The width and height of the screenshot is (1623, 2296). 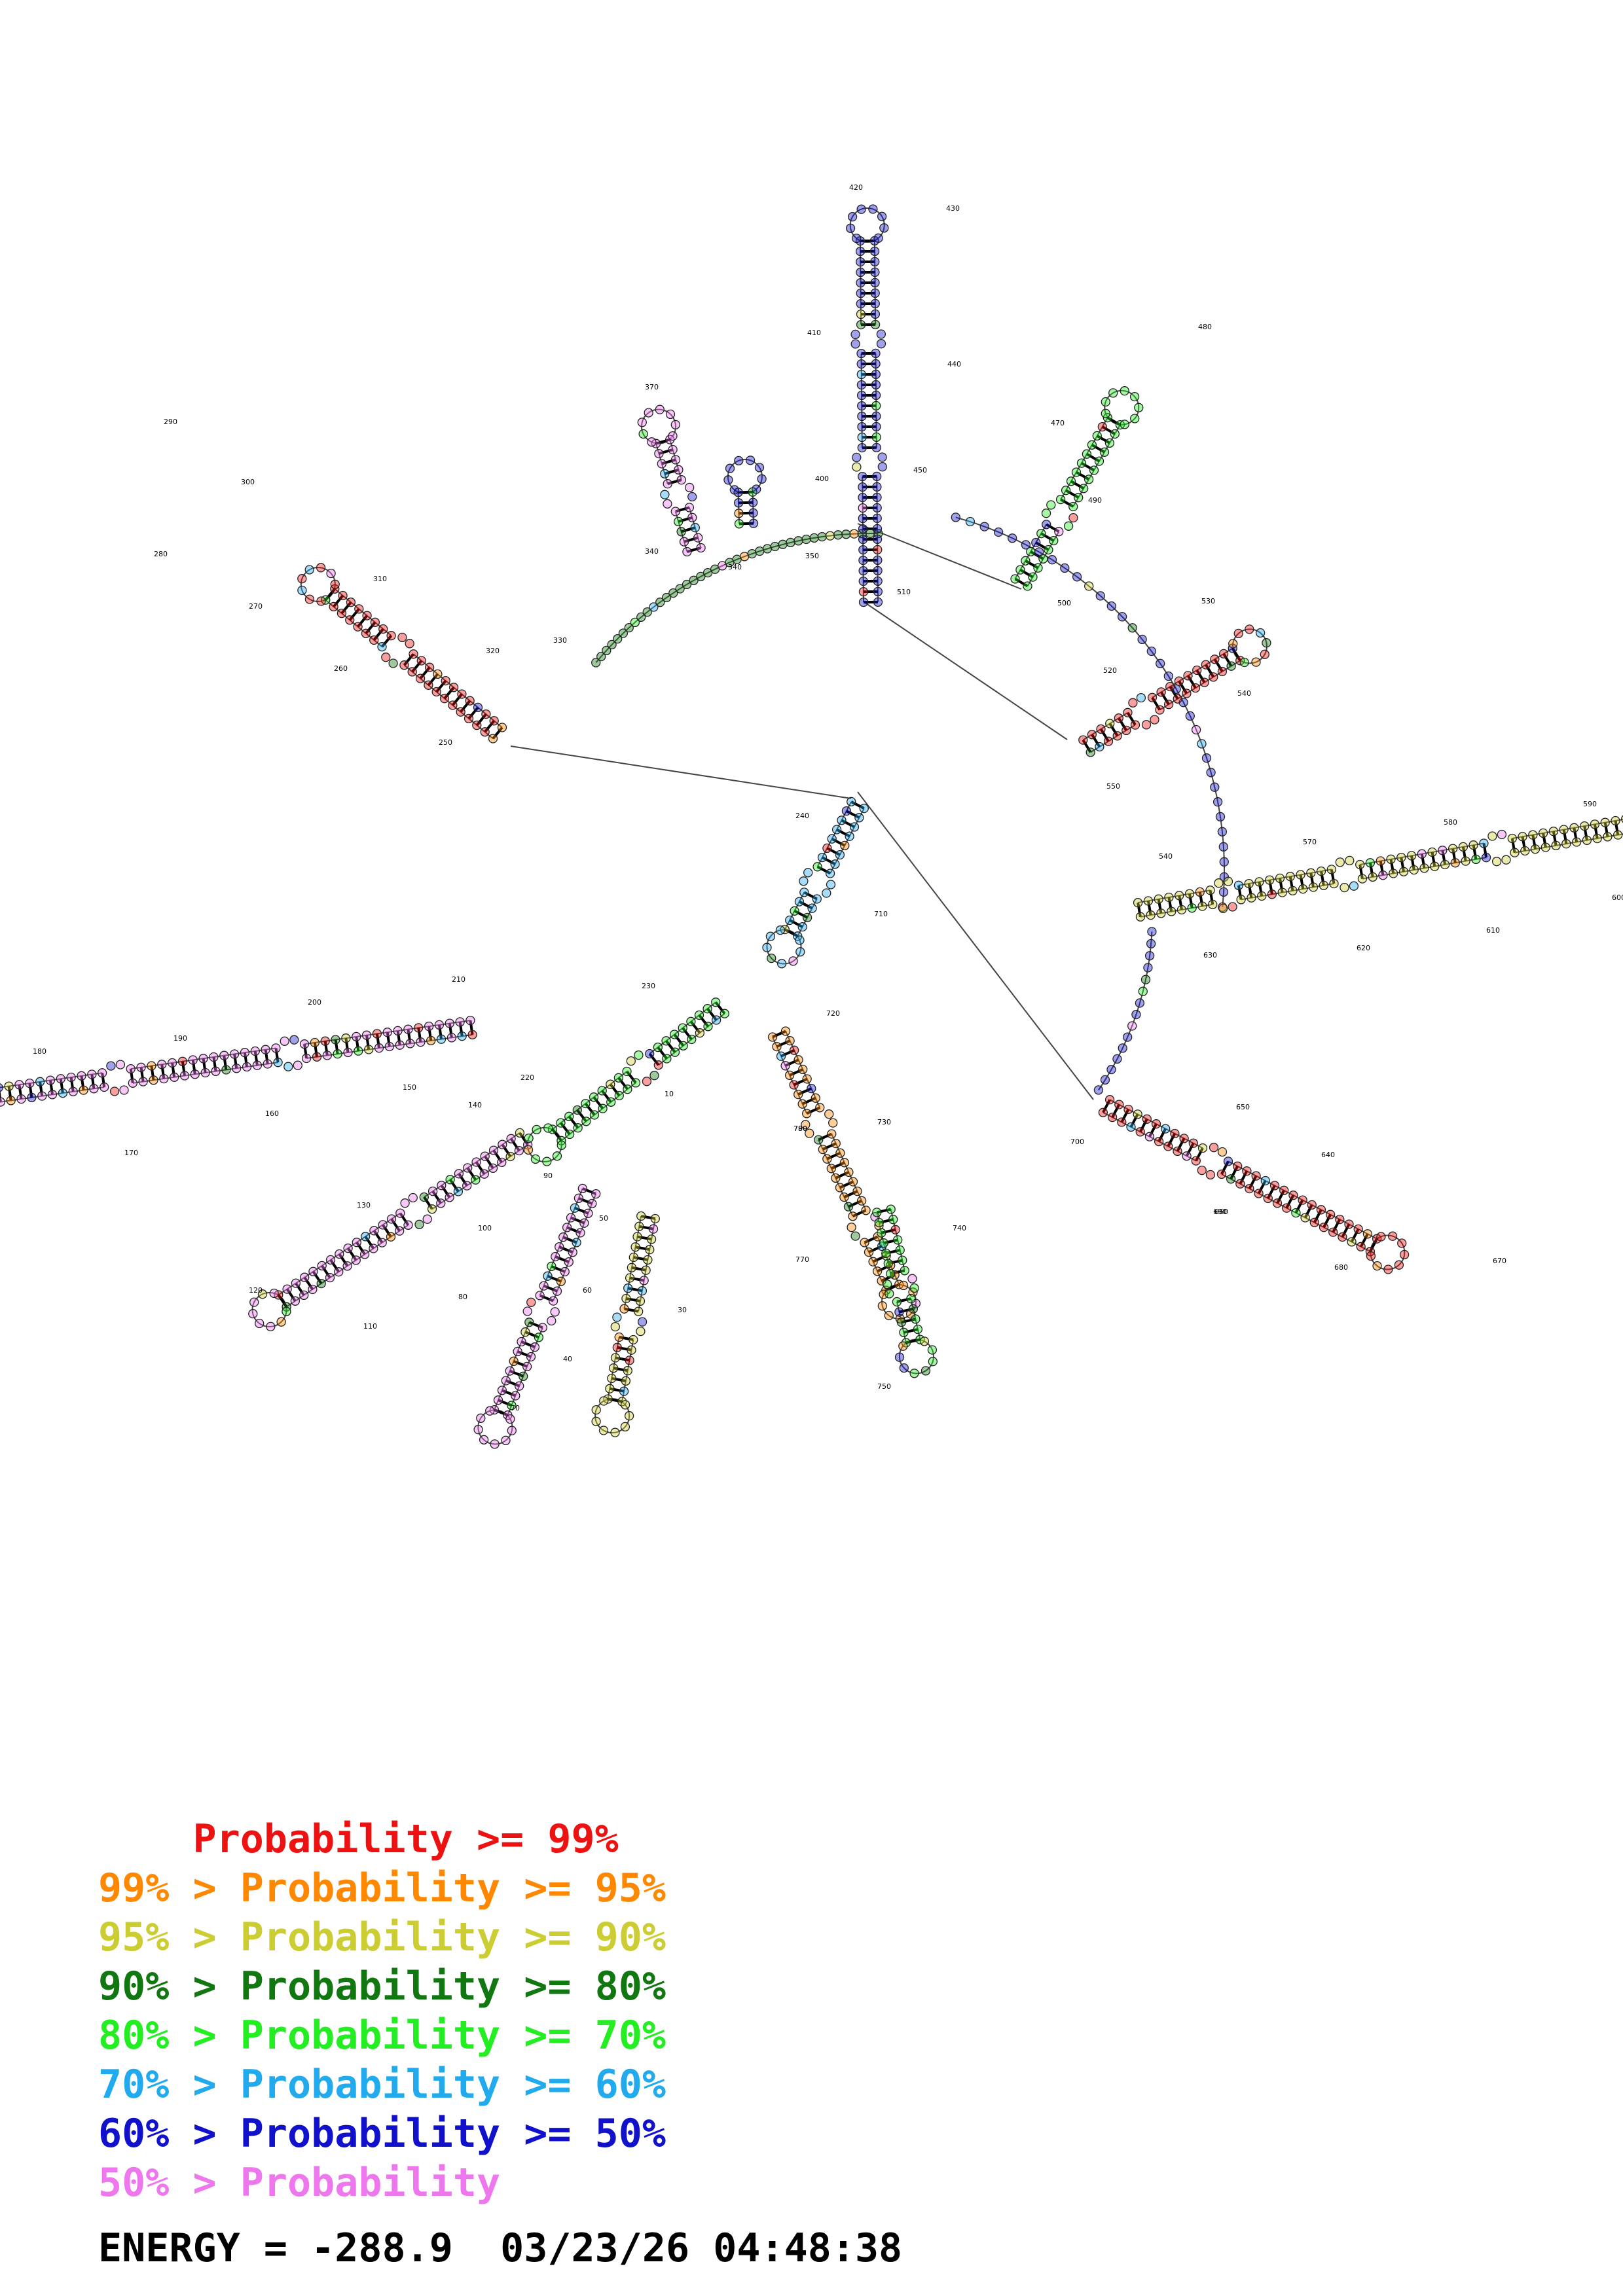 I want to click on hairpin-loop-backbone, so click(x=1122, y=407).